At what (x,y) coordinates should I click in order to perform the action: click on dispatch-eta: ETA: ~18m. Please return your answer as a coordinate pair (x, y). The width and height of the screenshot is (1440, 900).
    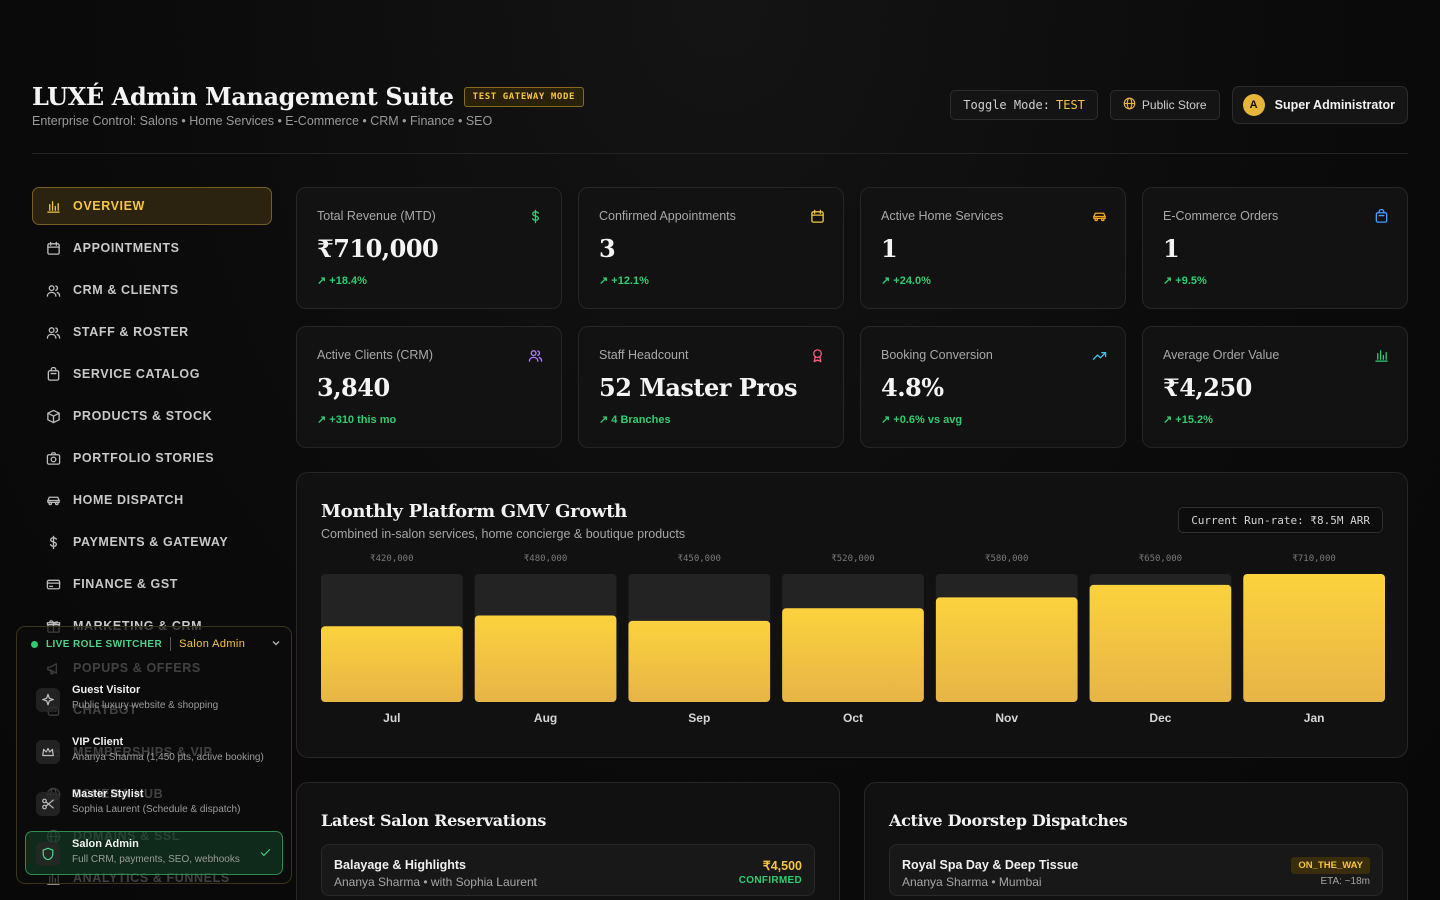
    Looking at the image, I should click on (1345, 881).